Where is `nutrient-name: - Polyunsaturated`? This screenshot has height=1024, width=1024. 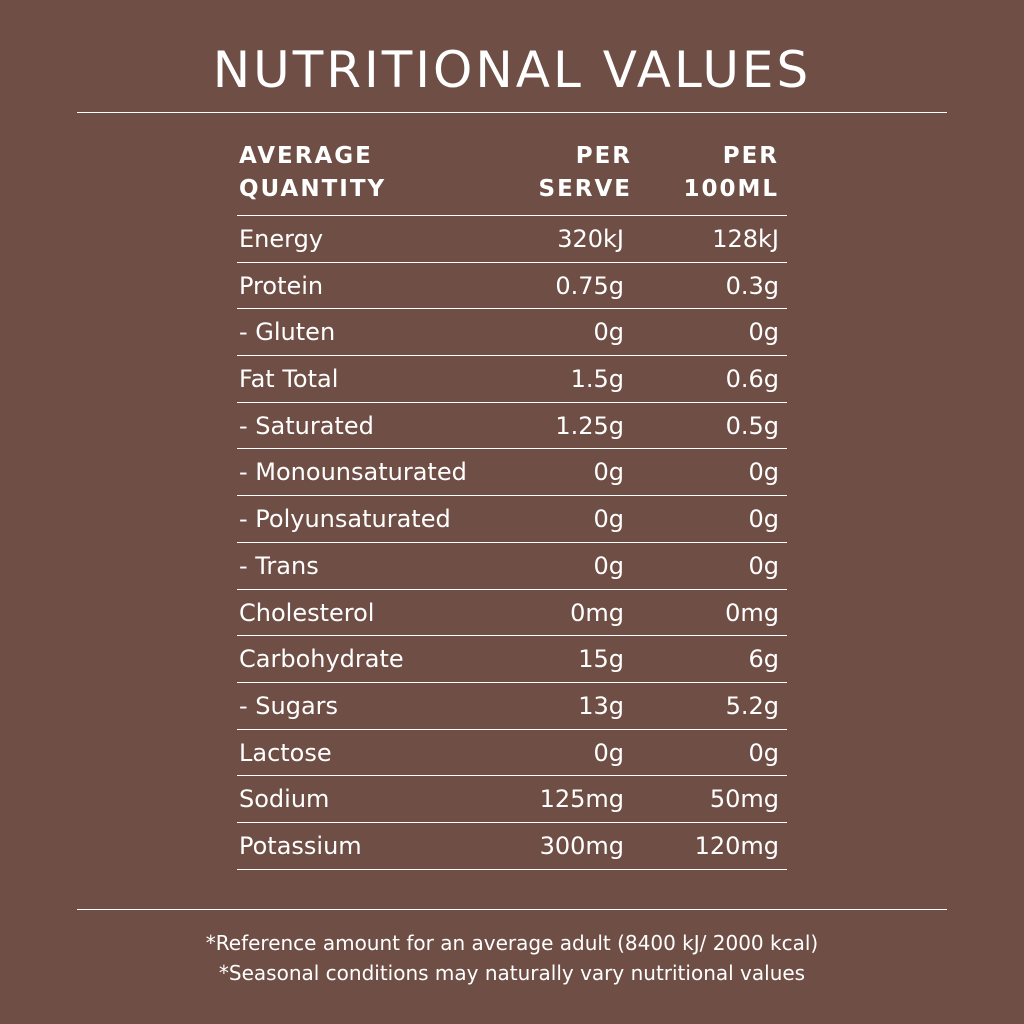 nutrient-name: - Polyunsaturated is located at coordinates (345, 519).